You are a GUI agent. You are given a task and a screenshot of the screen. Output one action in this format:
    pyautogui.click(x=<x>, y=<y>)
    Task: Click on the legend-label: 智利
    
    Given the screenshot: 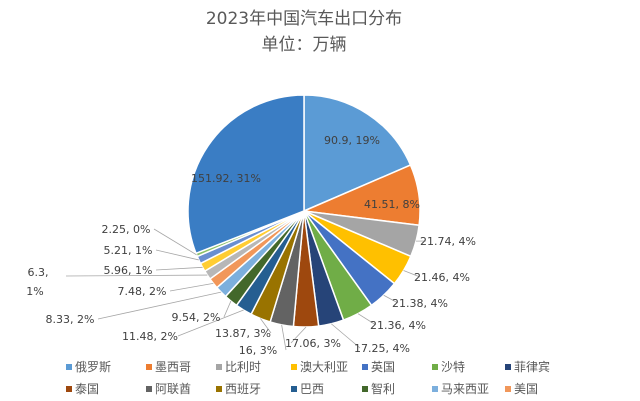 What is the action you would take?
    pyautogui.click(x=383, y=388)
    